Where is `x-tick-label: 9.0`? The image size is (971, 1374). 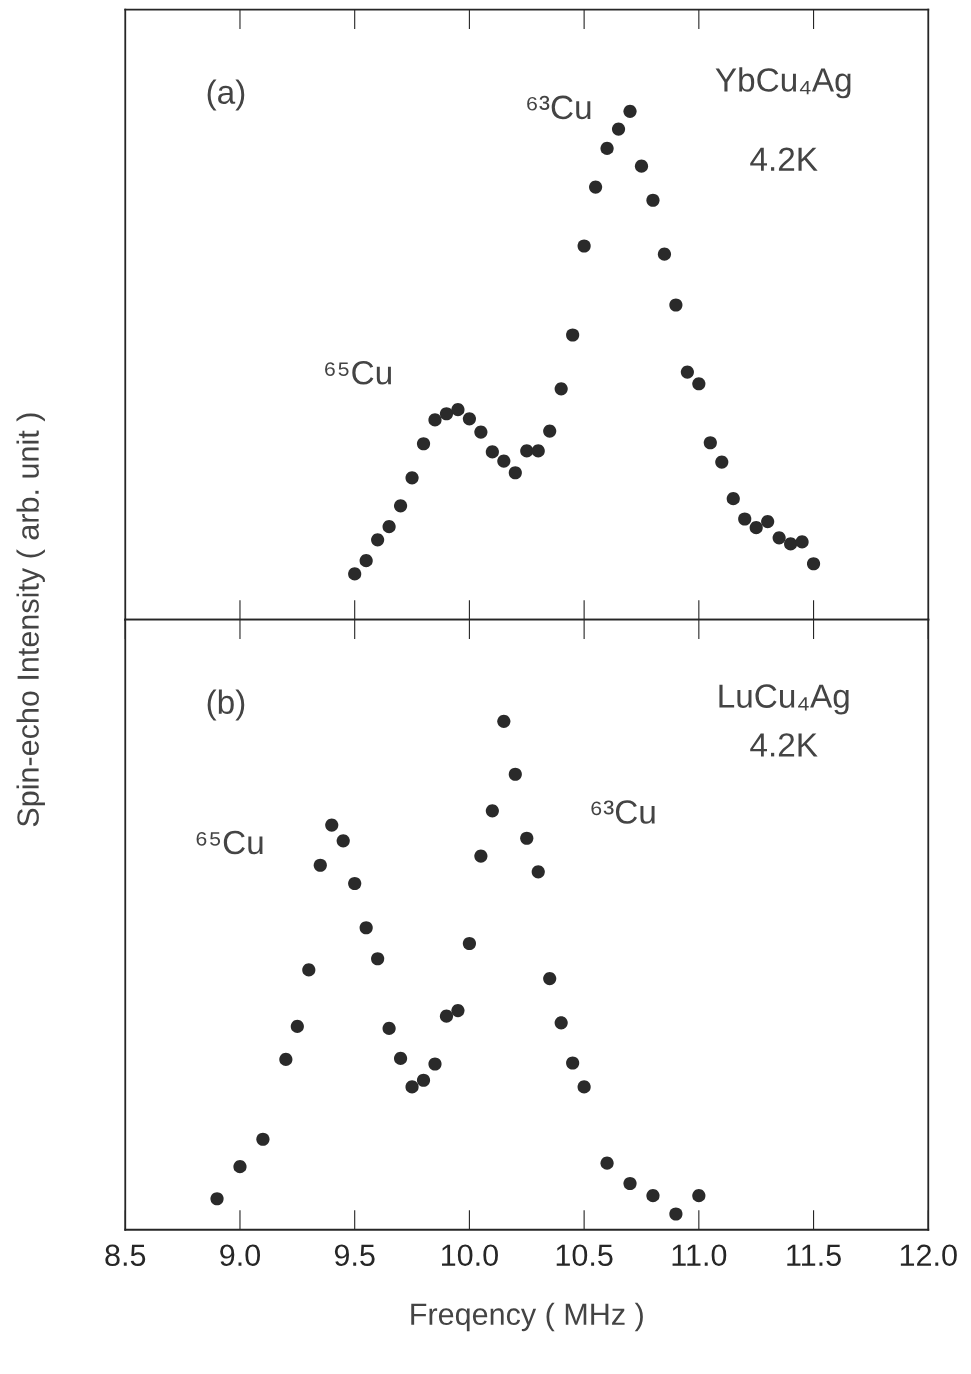 x-tick-label: 9.0 is located at coordinates (240, 1255).